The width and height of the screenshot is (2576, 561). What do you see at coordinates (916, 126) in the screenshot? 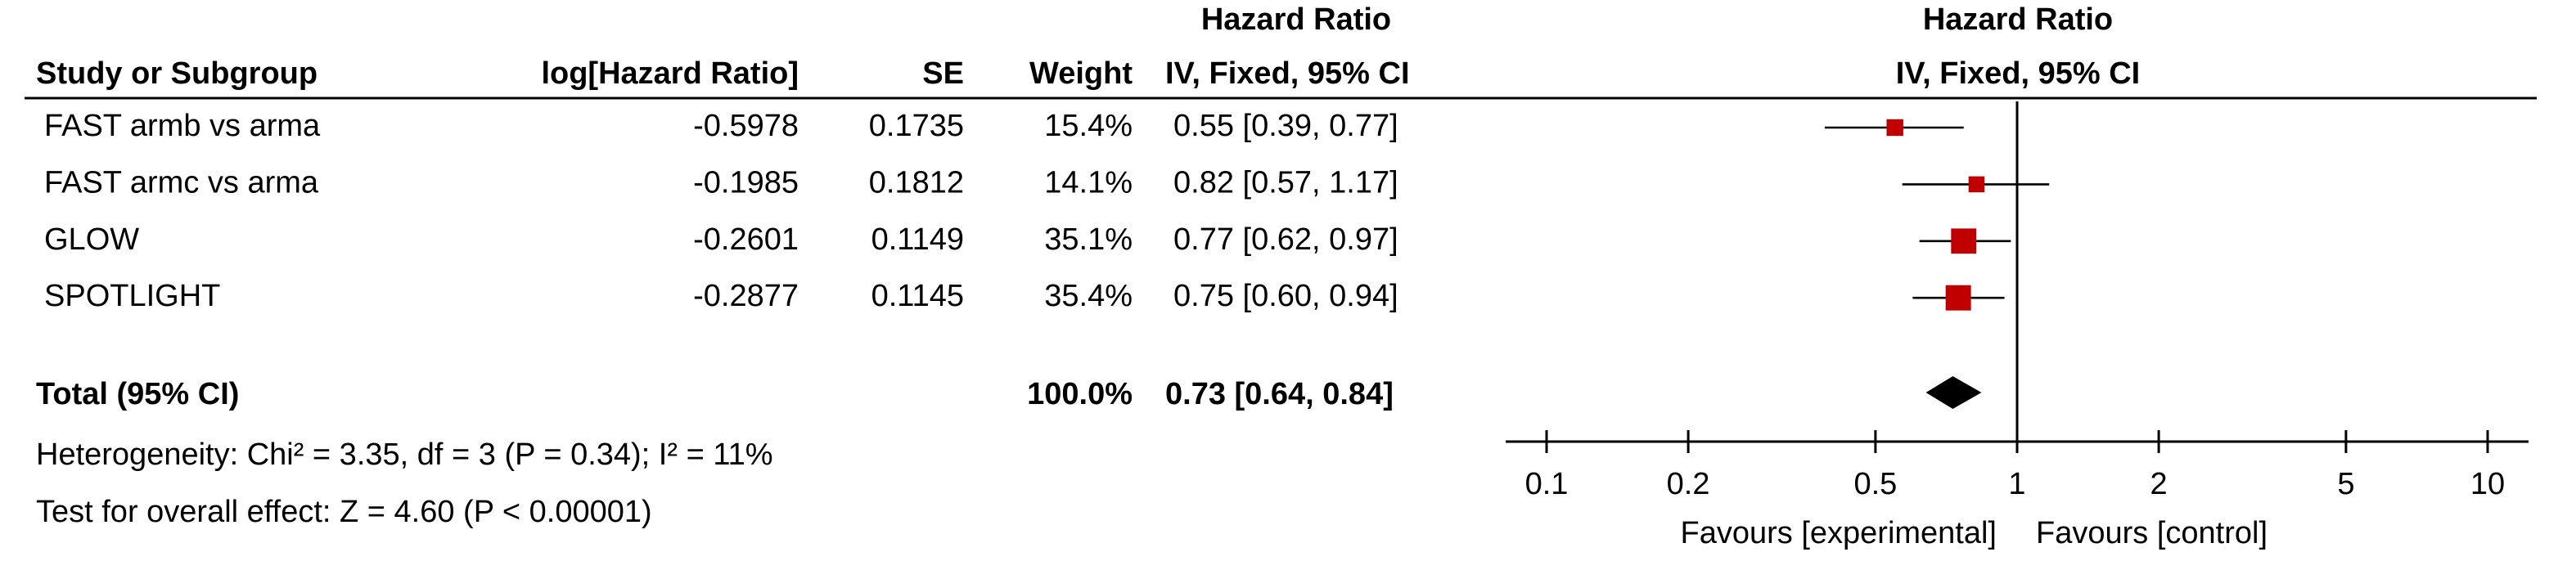
I see `se: 0.1735` at bounding box center [916, 126].